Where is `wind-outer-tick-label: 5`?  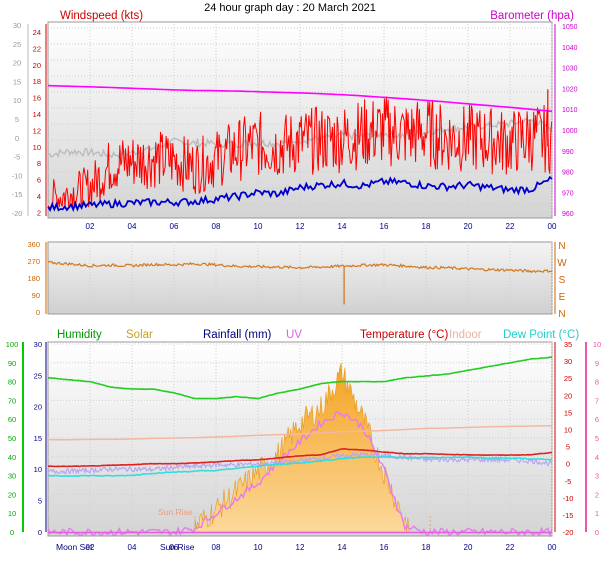
wind-outer-tick-label: 5 is located at coordinates (17, 119).